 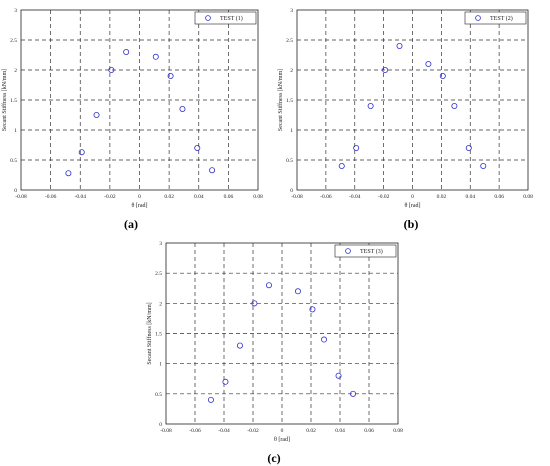 What do you see at coordinates (231, 18) in the screenshot?
I see `legend-label: TEST (1)` at bounding box center [231, 18].